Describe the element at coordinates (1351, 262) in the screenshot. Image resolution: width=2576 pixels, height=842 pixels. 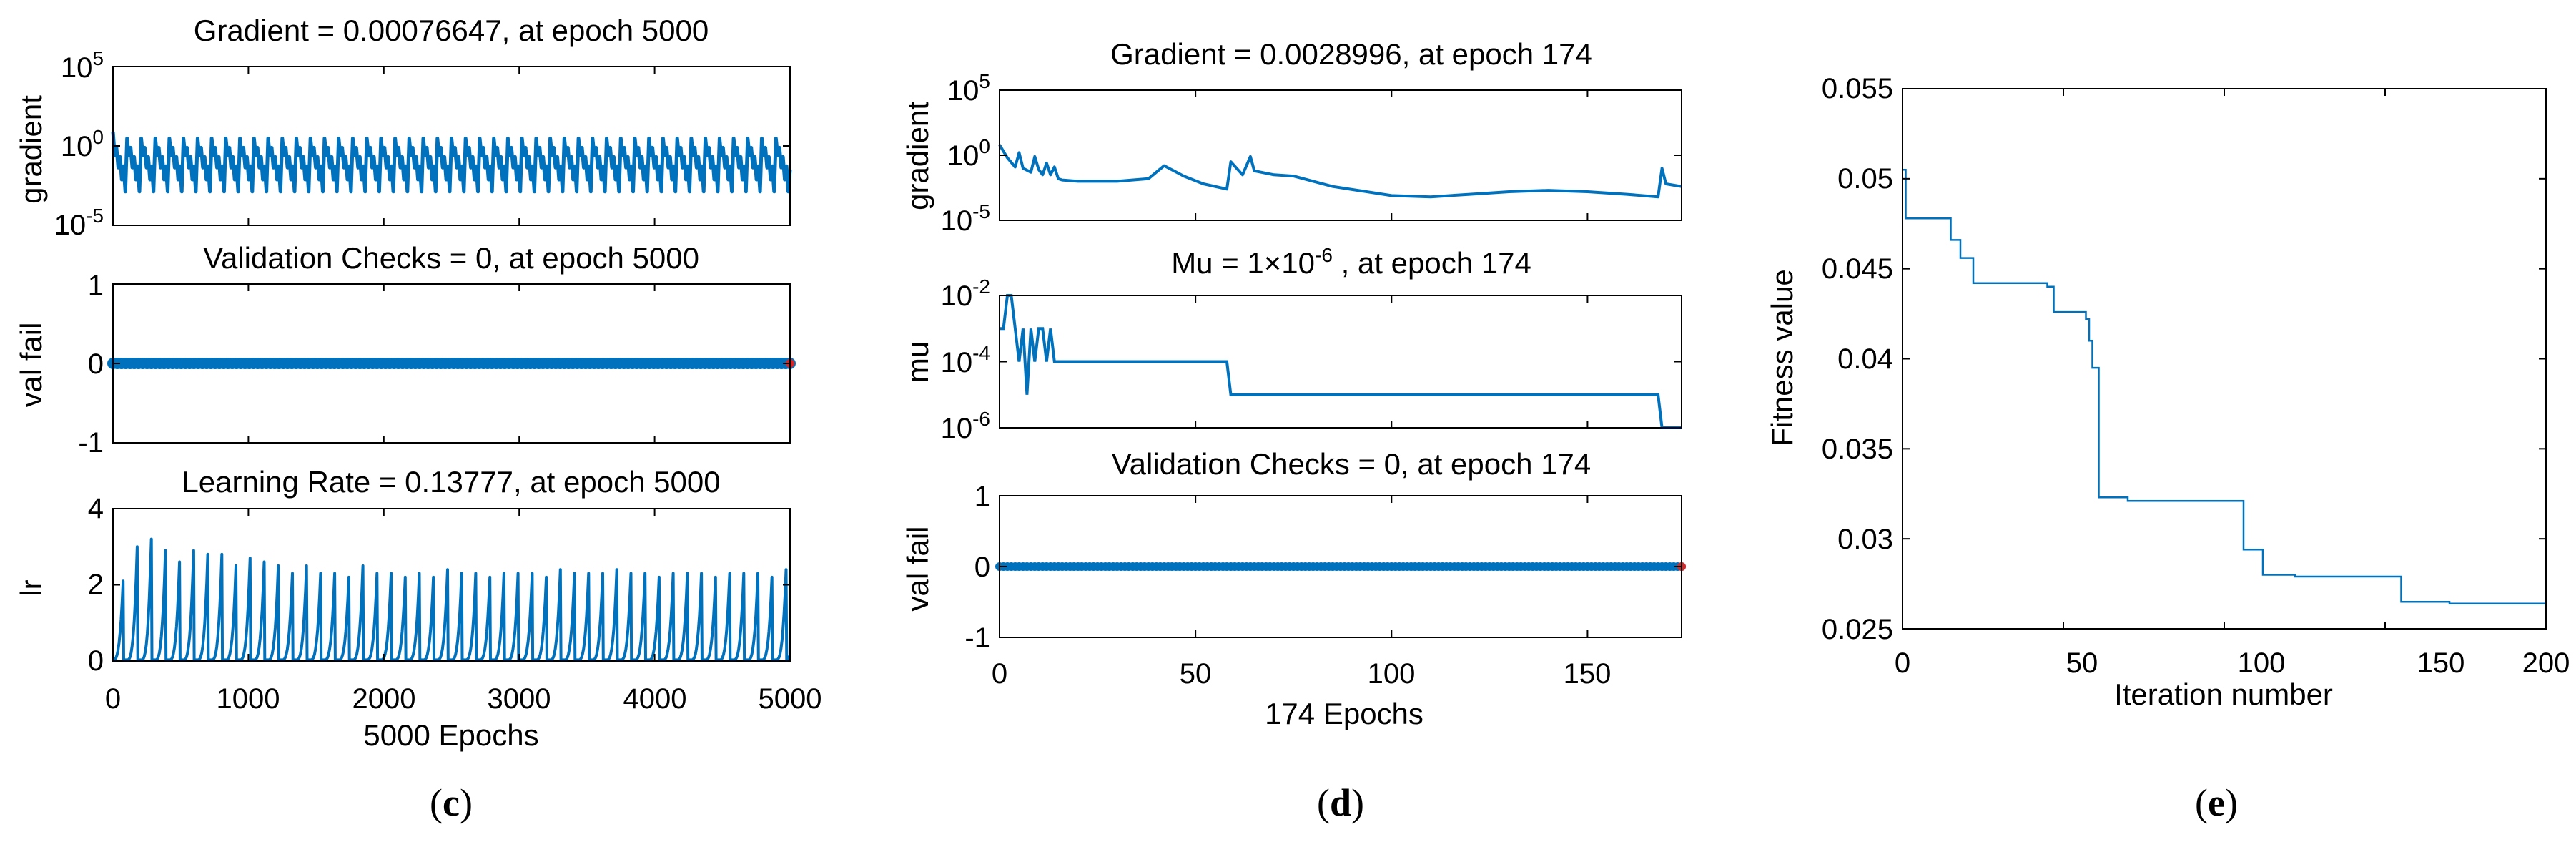
I see `plot-title: Mu = 1×10-6 , at epoch 174` at that location.